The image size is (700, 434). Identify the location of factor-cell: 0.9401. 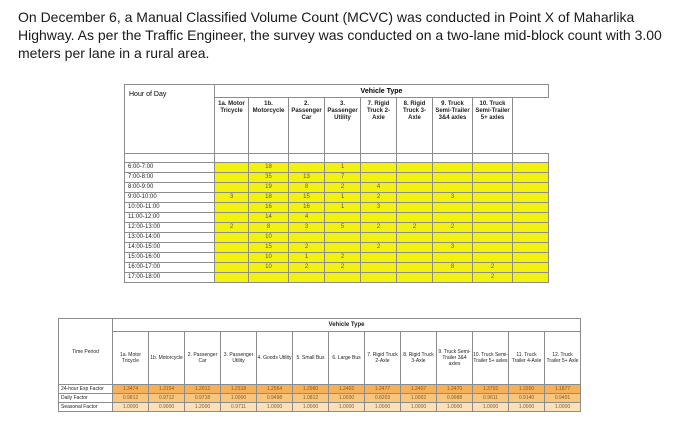
(562, 398).